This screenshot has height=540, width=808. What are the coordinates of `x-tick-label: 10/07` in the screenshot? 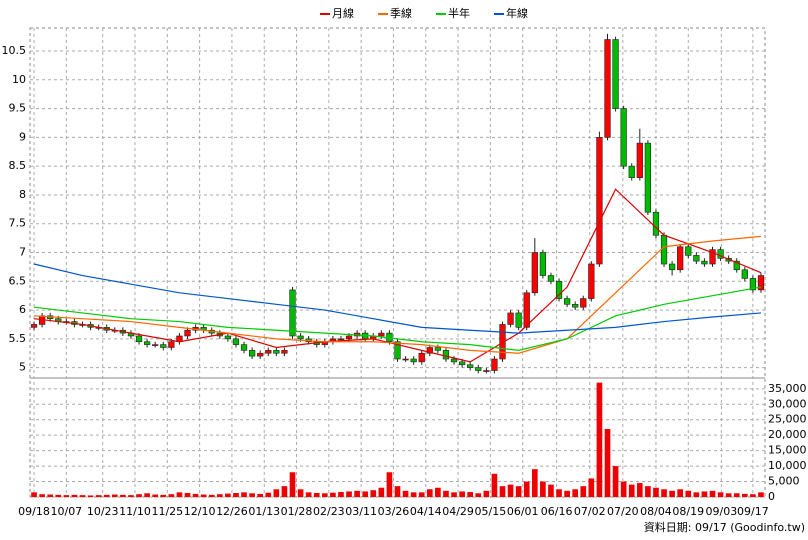 It's located at (66, 511).